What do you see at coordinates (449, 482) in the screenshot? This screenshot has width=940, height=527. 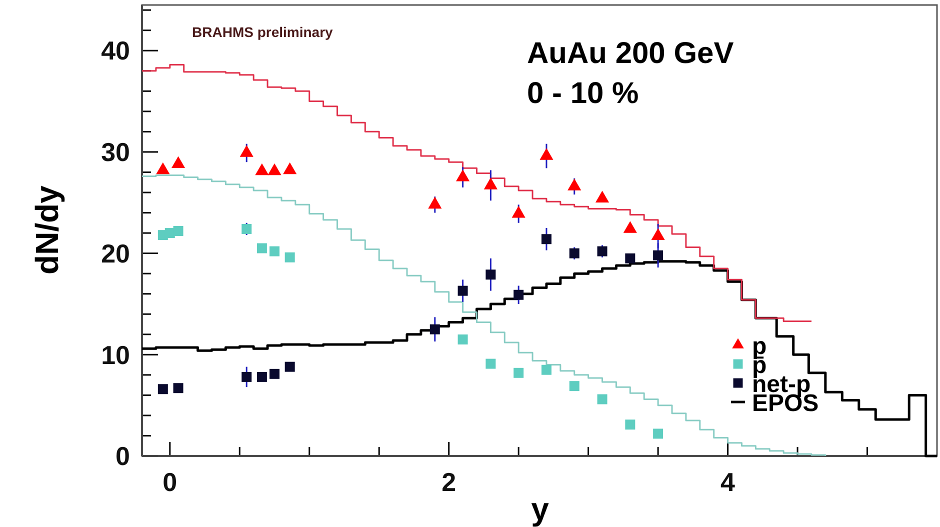 I see `x-tick-label: 2` at bounding box center [449, 482].